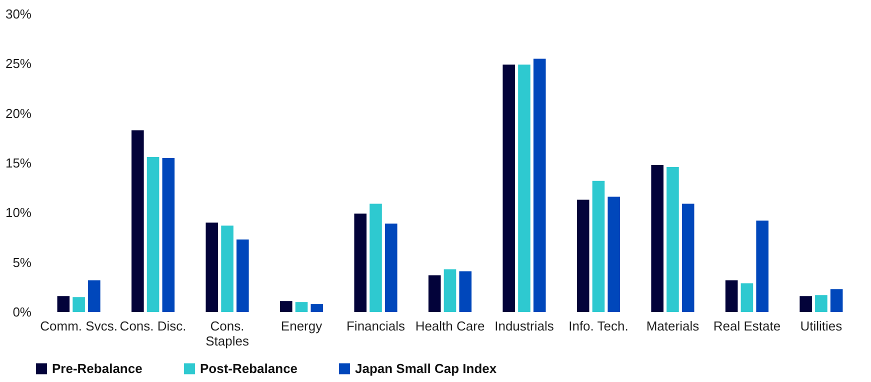 Image resolution: width=871 pixels, height=382 pixels. I want to click on legend-label: Pre-Rebalance, so click(97, 368).